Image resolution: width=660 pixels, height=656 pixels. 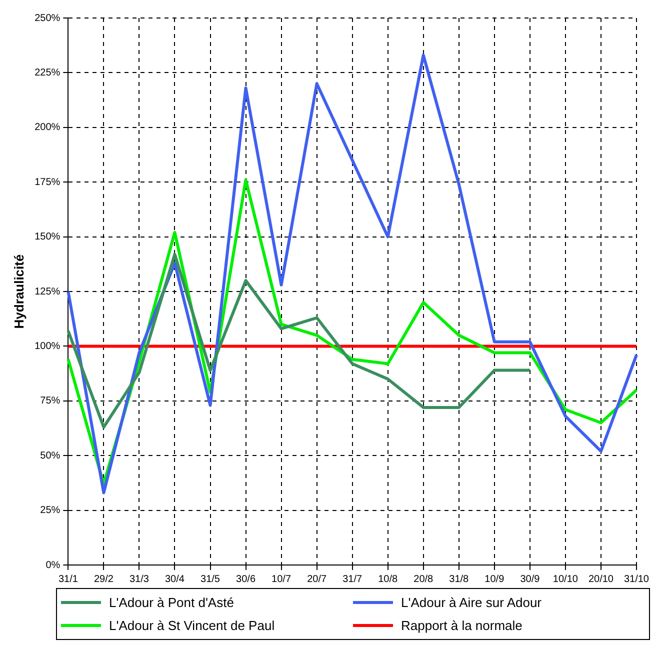 I want to click on y-tick-label: 125%, so click(x=47, y=292).